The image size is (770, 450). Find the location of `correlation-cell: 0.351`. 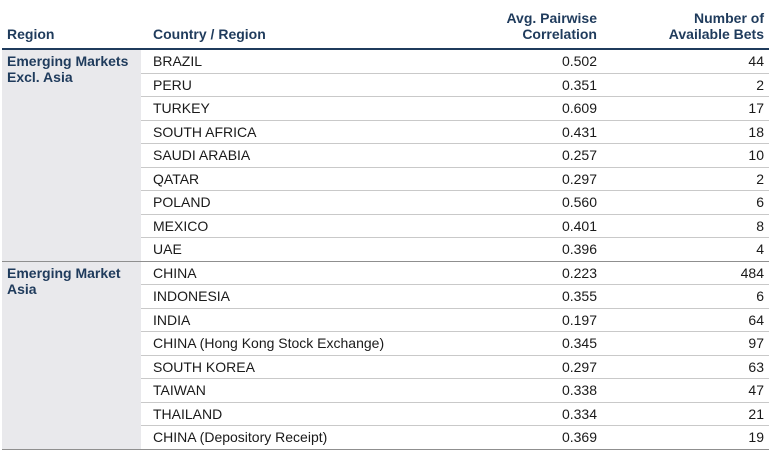

correlation-cell: 0.351 is located at coordinates (530, 85).